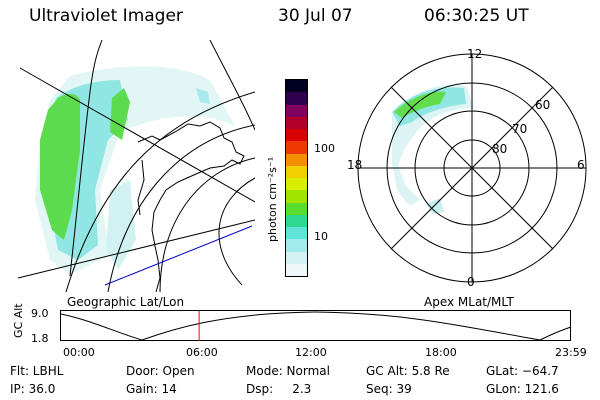 Image resolution: width=600 pixels, height=400 pixels. I want to click on uv-emission-lower, so click(121, 225).